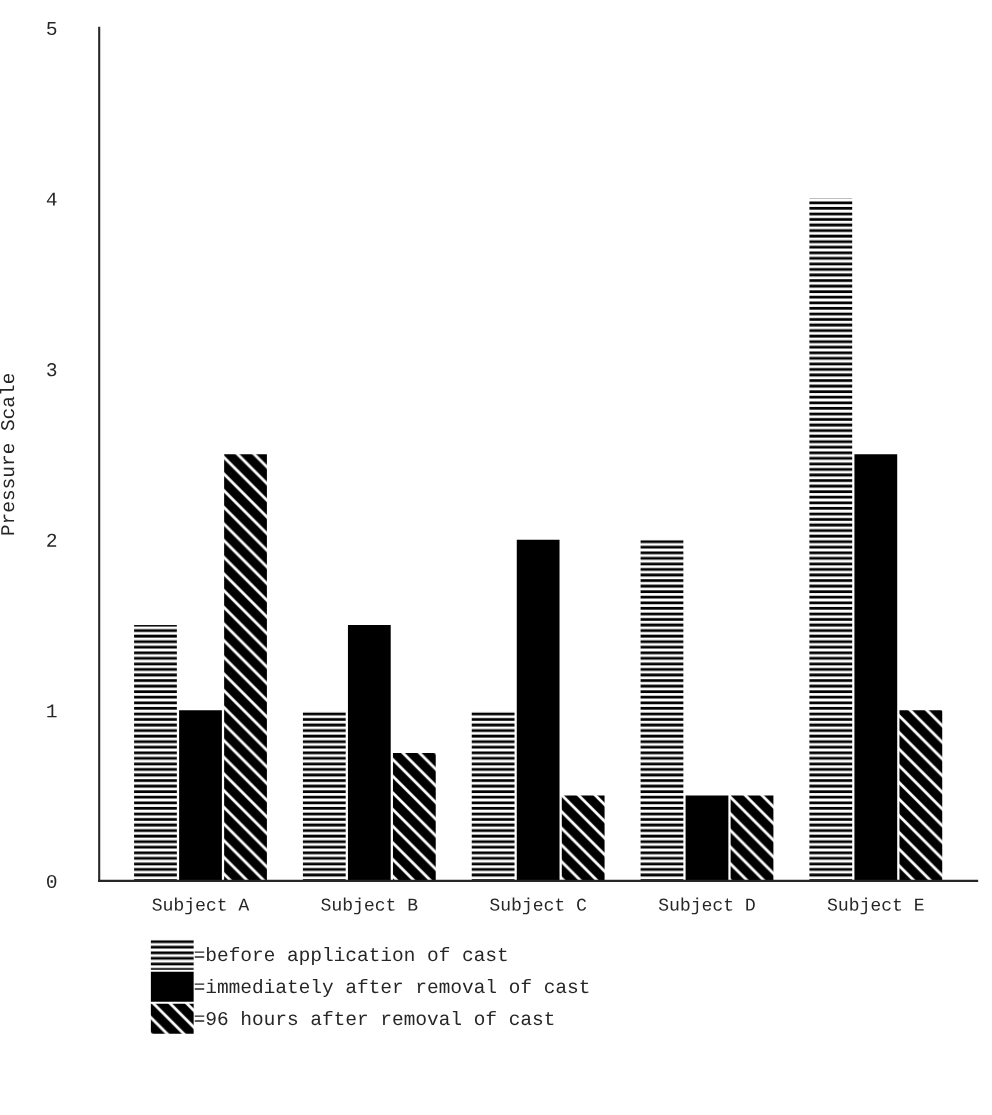 This screenshot has height=1115, width=992. Describe the element at coordinates (52, 540) in the screenshot. I see `y-tick-label: 2` at that location.